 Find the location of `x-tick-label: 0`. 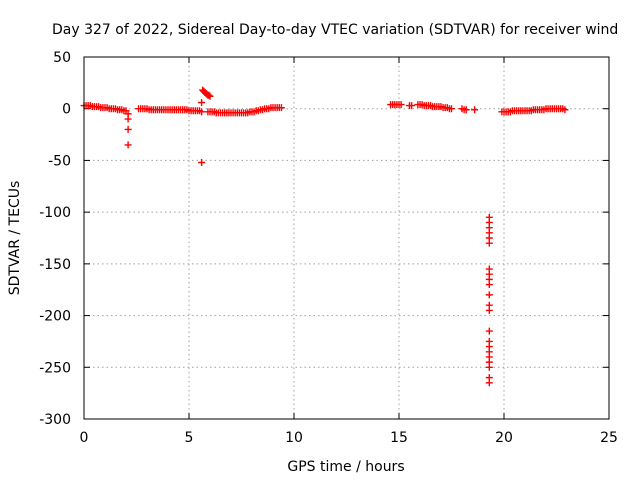

x-tick-label: 0 is located at coordinates (84, 438).